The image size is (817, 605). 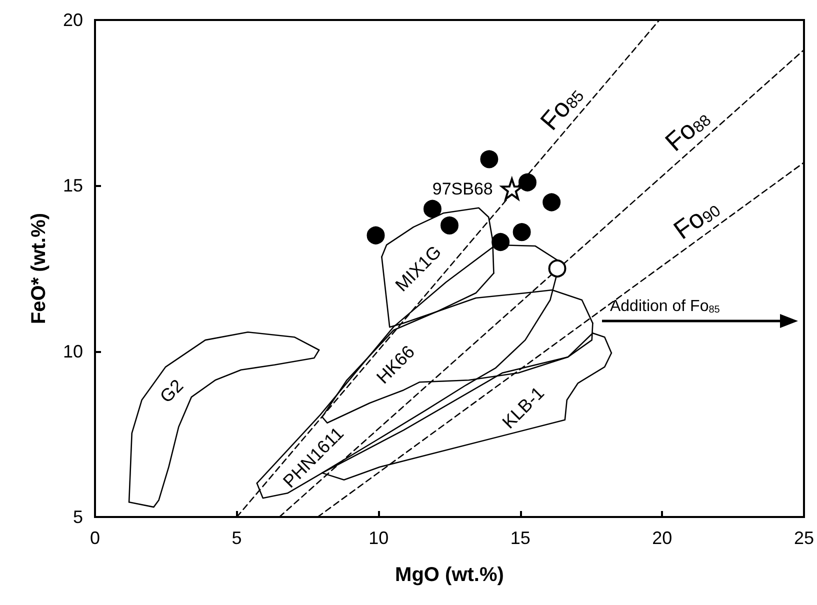 I want to click on x-tick-label: 10, so click(x=378, y=538).